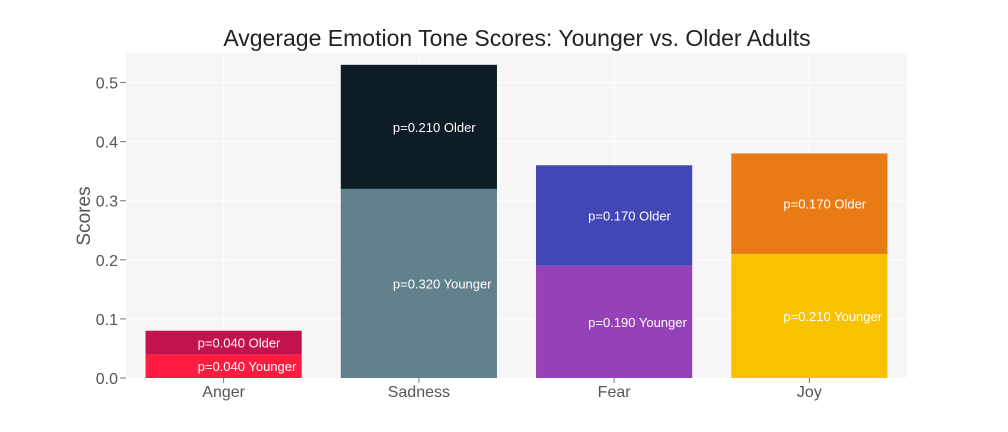 This screenshot has width=1008, height=432. I want to click on x-tick-label: Fear, so click(615, 392).